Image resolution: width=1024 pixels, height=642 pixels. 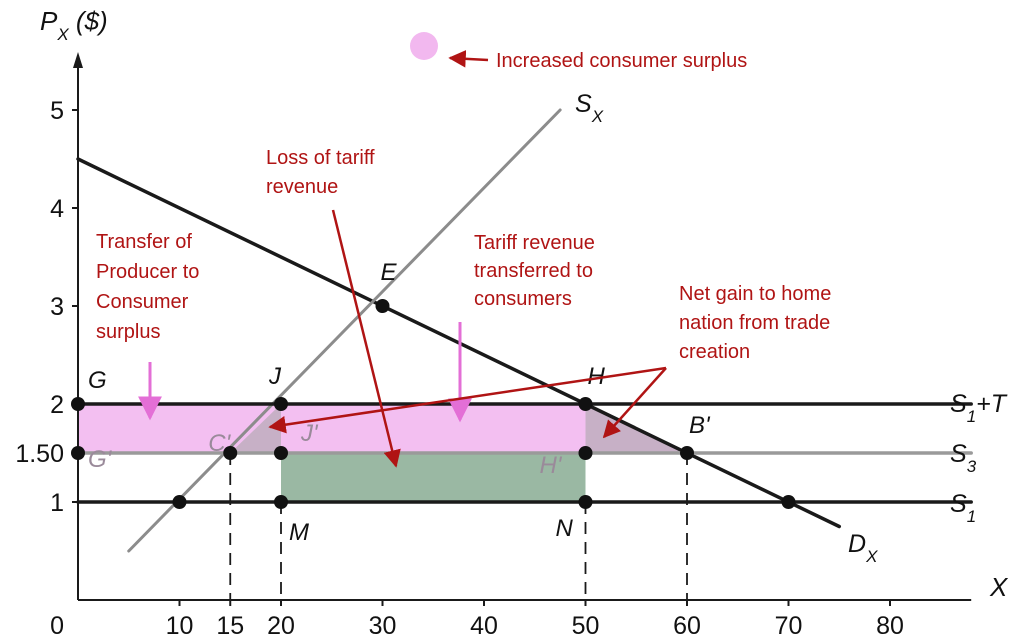 What do you see at coordinates (97, 380) in the screenshot?
I see `point-label: G` at bounding box center [97, 380].